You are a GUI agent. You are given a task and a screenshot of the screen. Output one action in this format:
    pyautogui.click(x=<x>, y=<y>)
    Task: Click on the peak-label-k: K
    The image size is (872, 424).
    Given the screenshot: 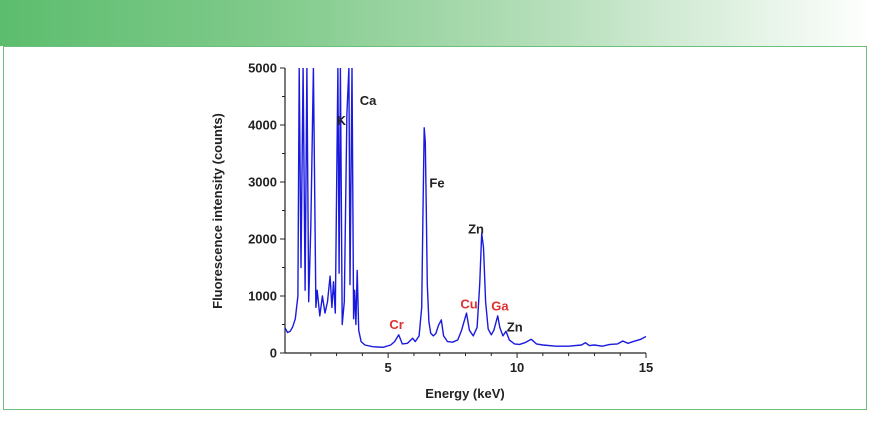 What is the action you would take?
    pyautogui.click(x=342, y=120)
    